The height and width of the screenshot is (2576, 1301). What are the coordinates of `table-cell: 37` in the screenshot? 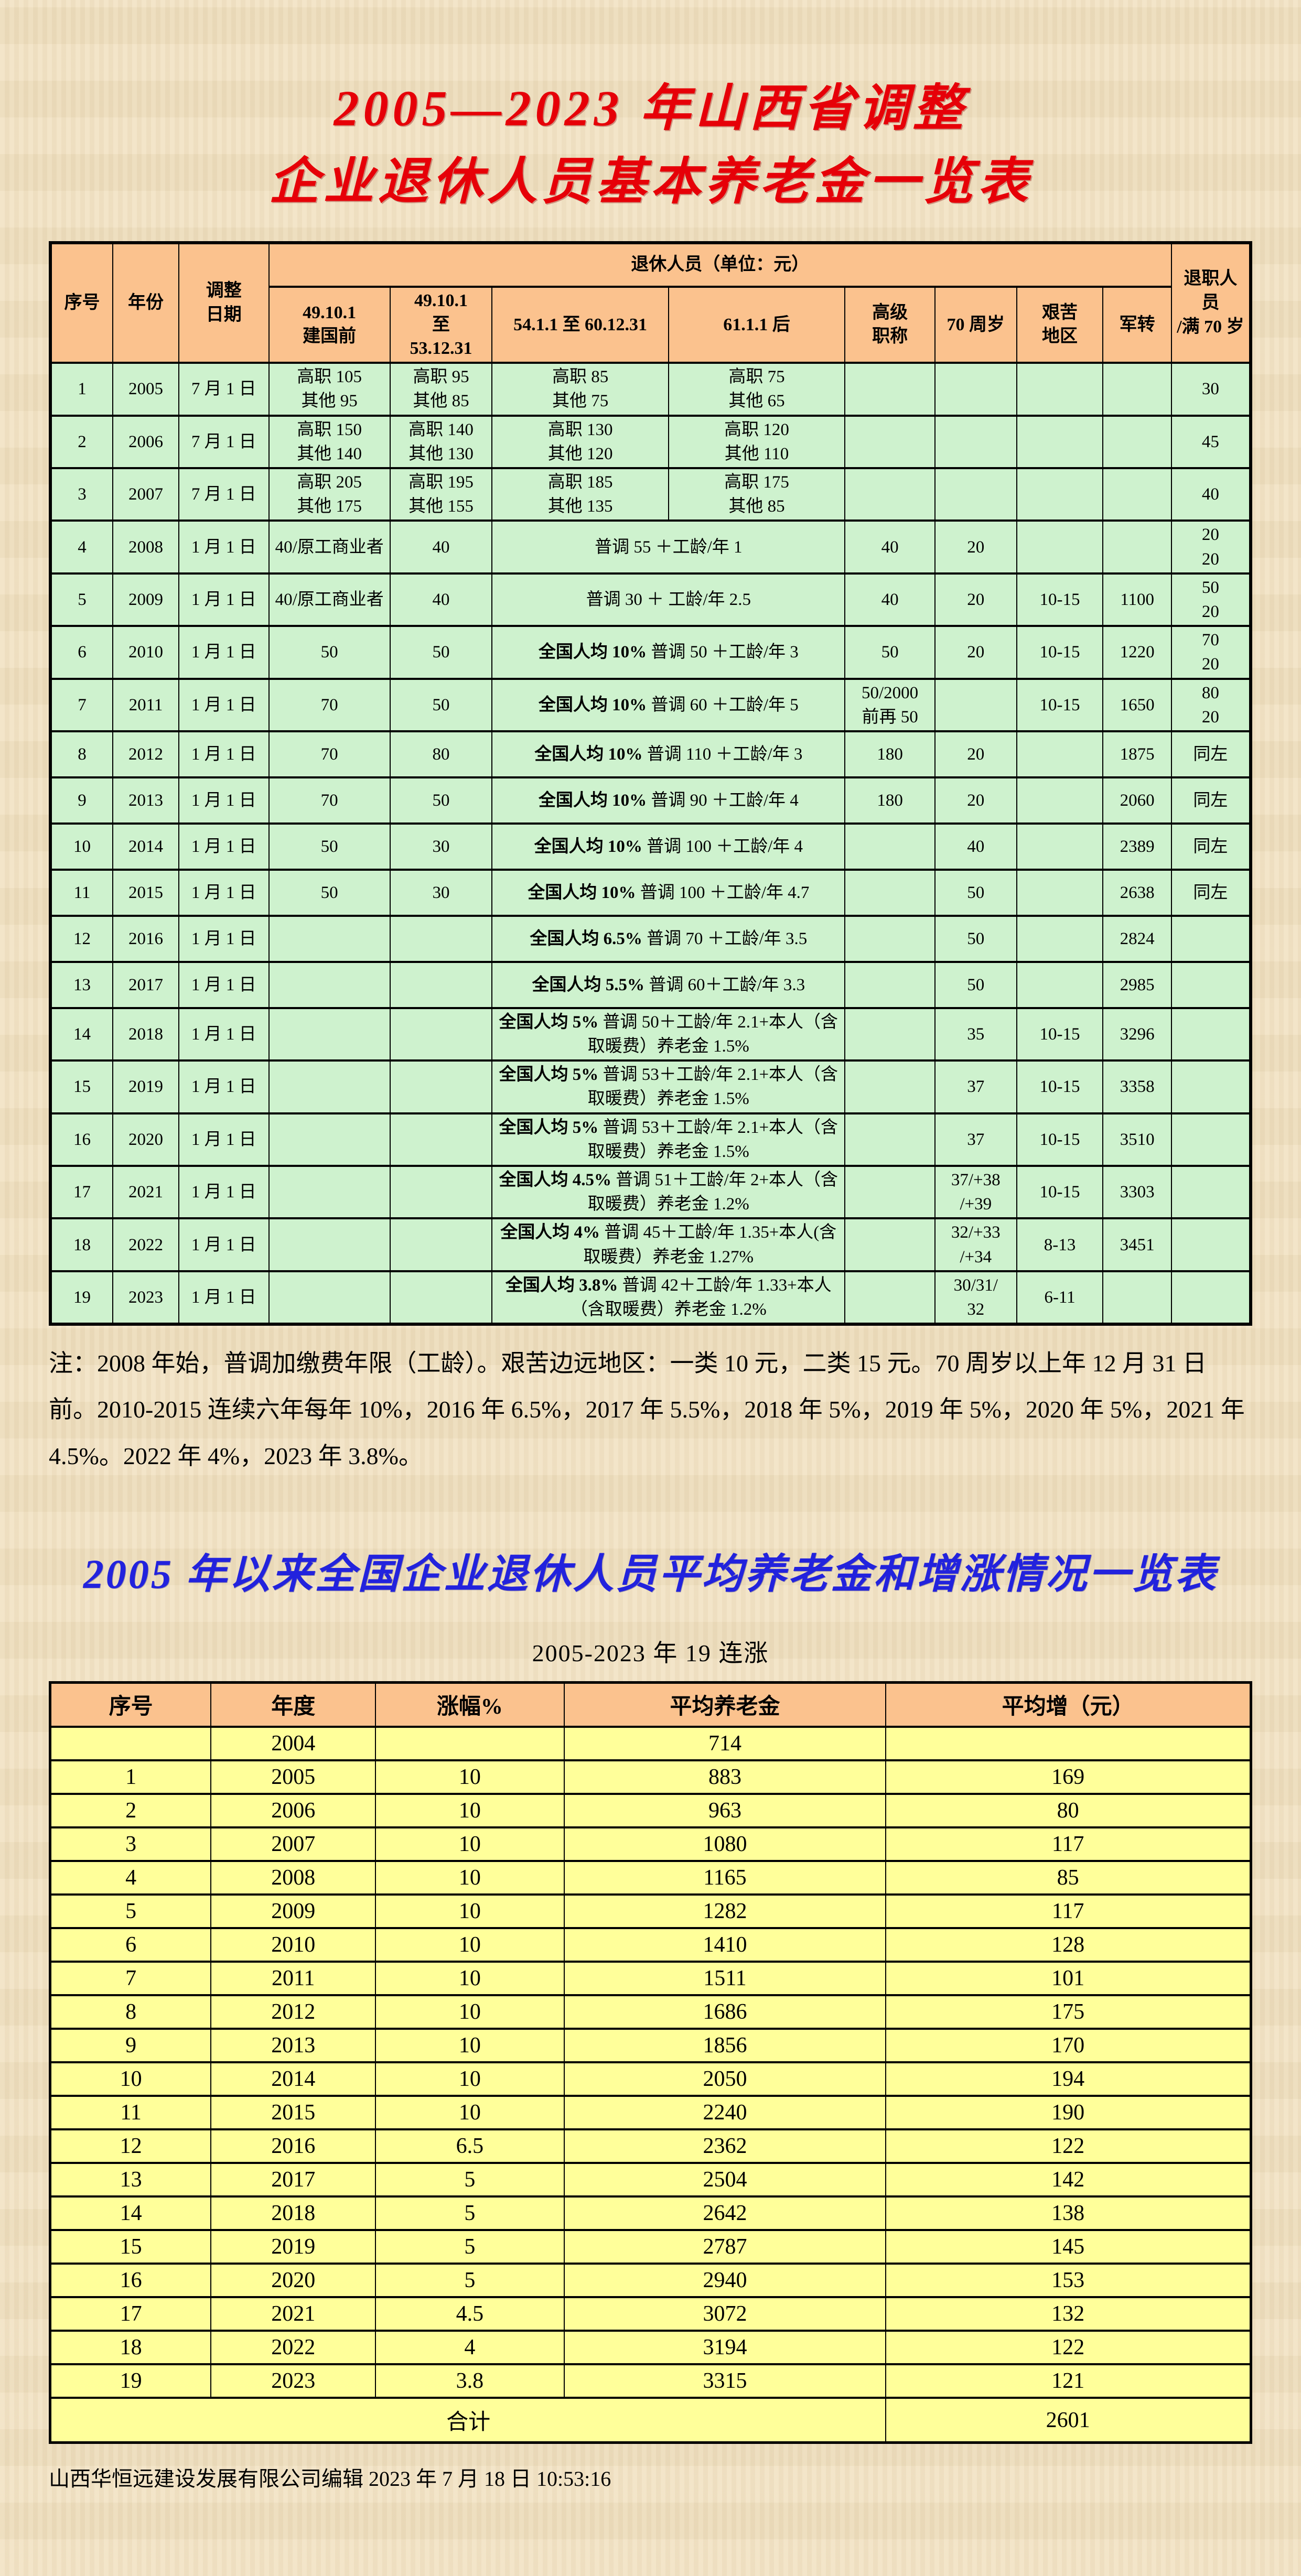 It's located at (975, 1139).